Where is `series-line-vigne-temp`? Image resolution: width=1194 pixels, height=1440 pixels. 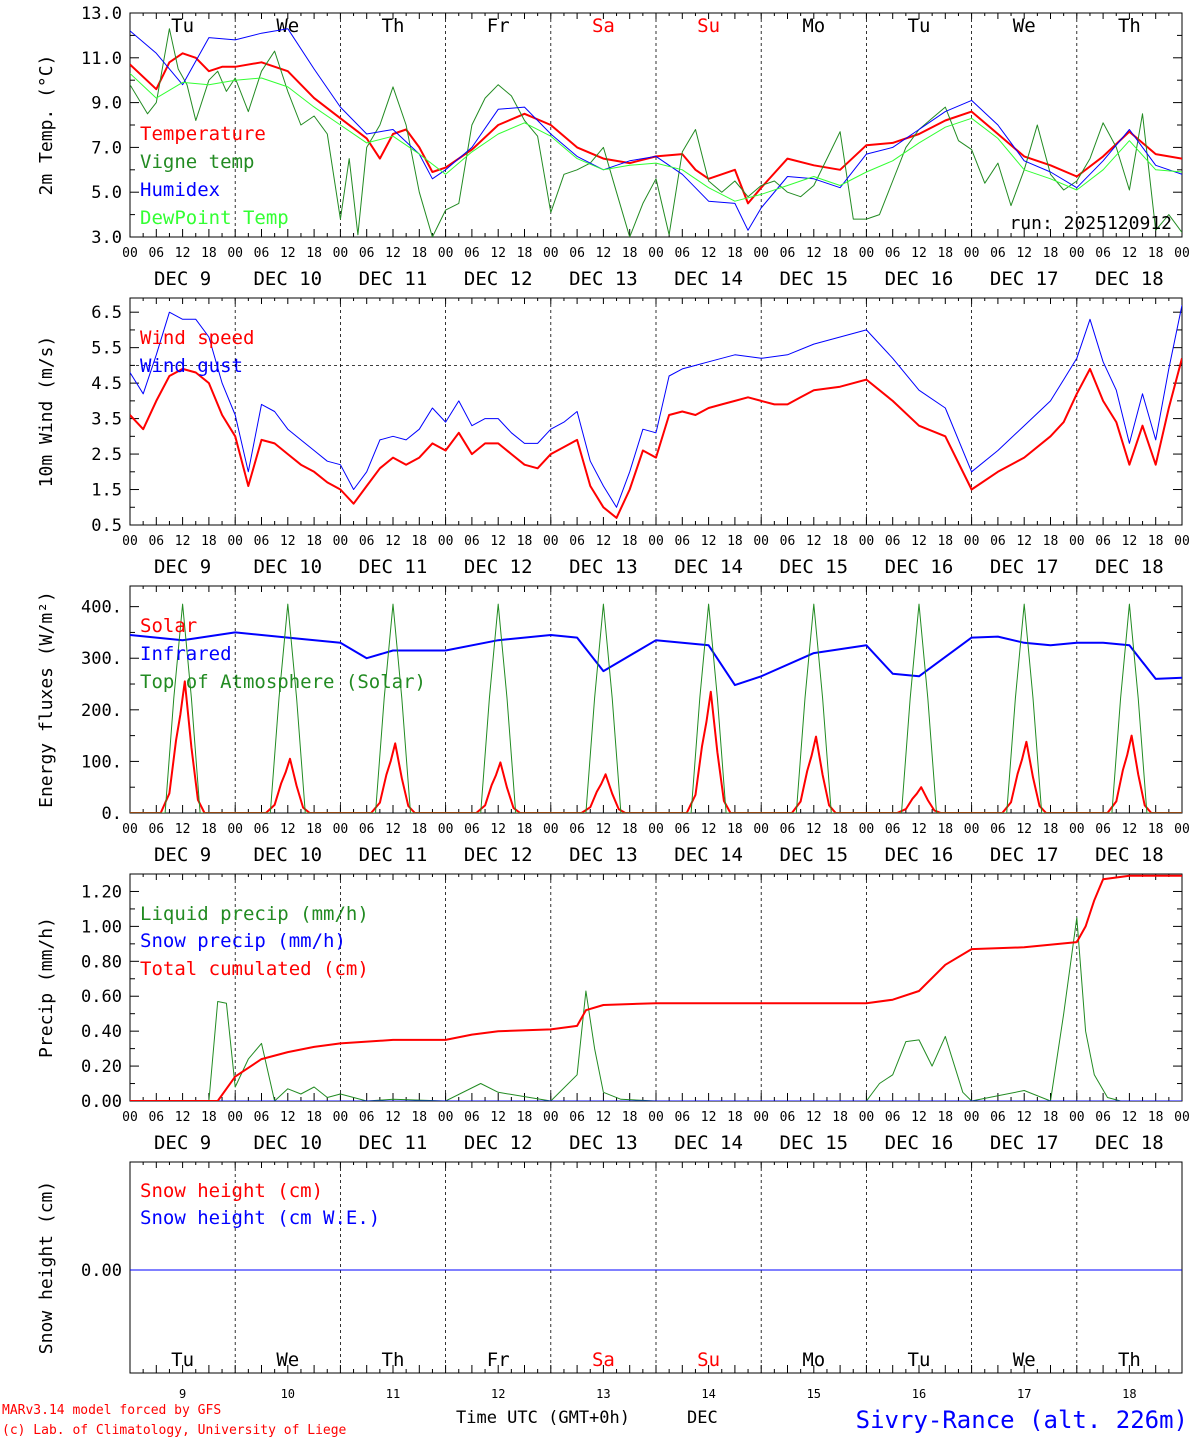
series-line-vigne-temp is located at coordinates (656, 132).